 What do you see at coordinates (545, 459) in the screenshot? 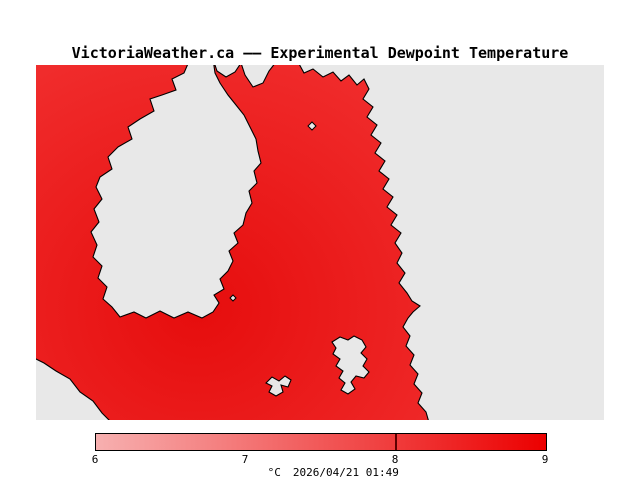
I see `colorbar-tick-label-9: 9` at bounding box center [545, 459].